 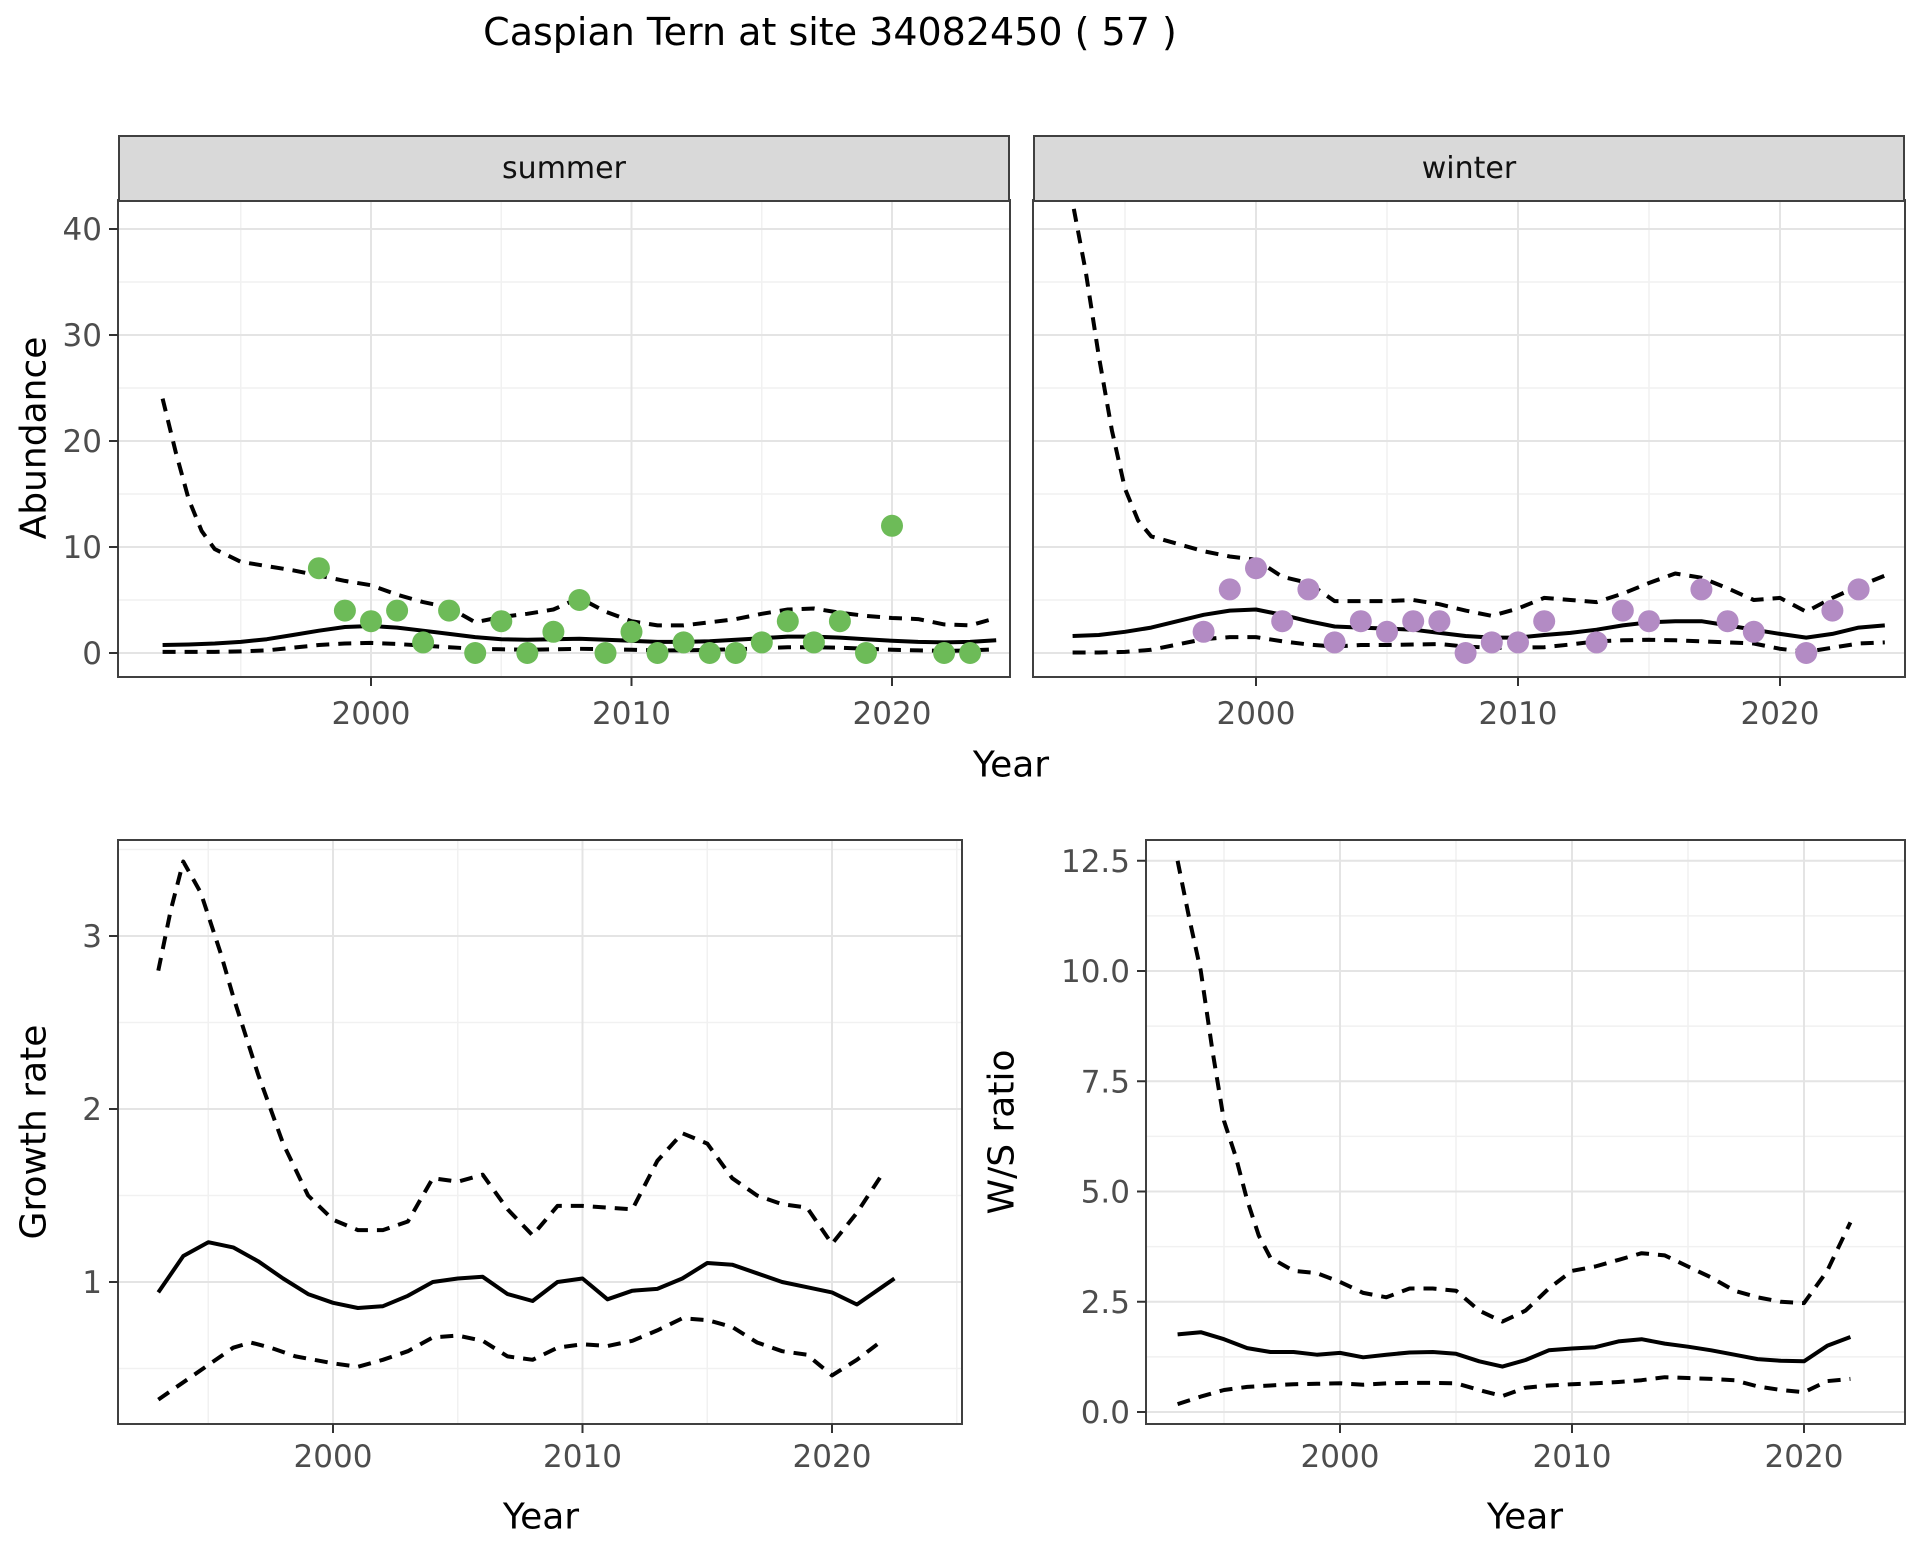 I want to click on y-tick-label: 10, so click(x=82, y=548).